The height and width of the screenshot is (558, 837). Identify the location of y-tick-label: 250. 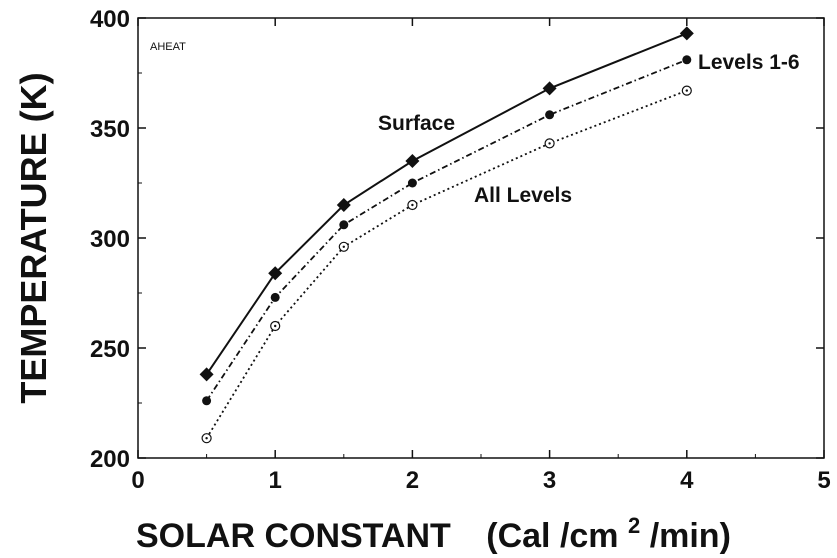
(110, 349).